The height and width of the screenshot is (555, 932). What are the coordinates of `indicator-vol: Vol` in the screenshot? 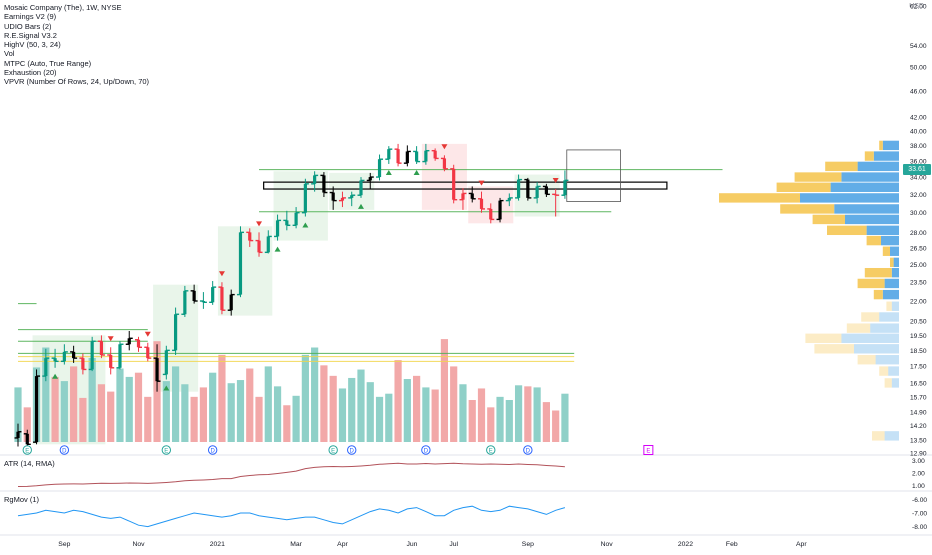 It's located at (9, 54).